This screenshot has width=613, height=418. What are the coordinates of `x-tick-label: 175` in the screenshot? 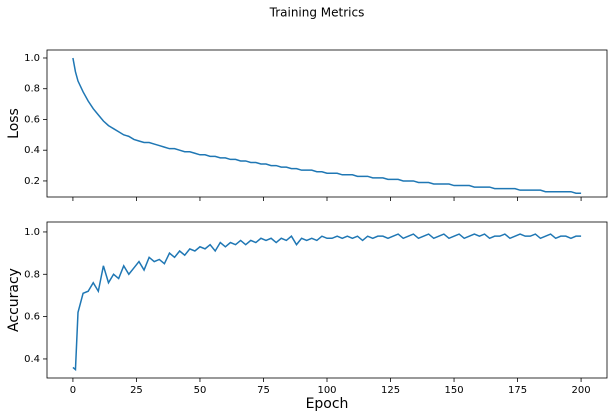 It's located at (517, 390).